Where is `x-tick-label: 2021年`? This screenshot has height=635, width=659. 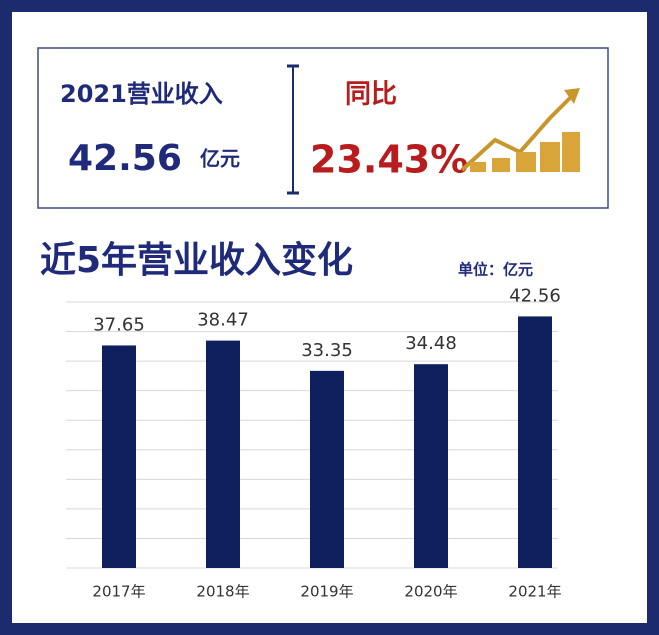
x-tick-label: 2021年 is located at coordinates (534, 592).